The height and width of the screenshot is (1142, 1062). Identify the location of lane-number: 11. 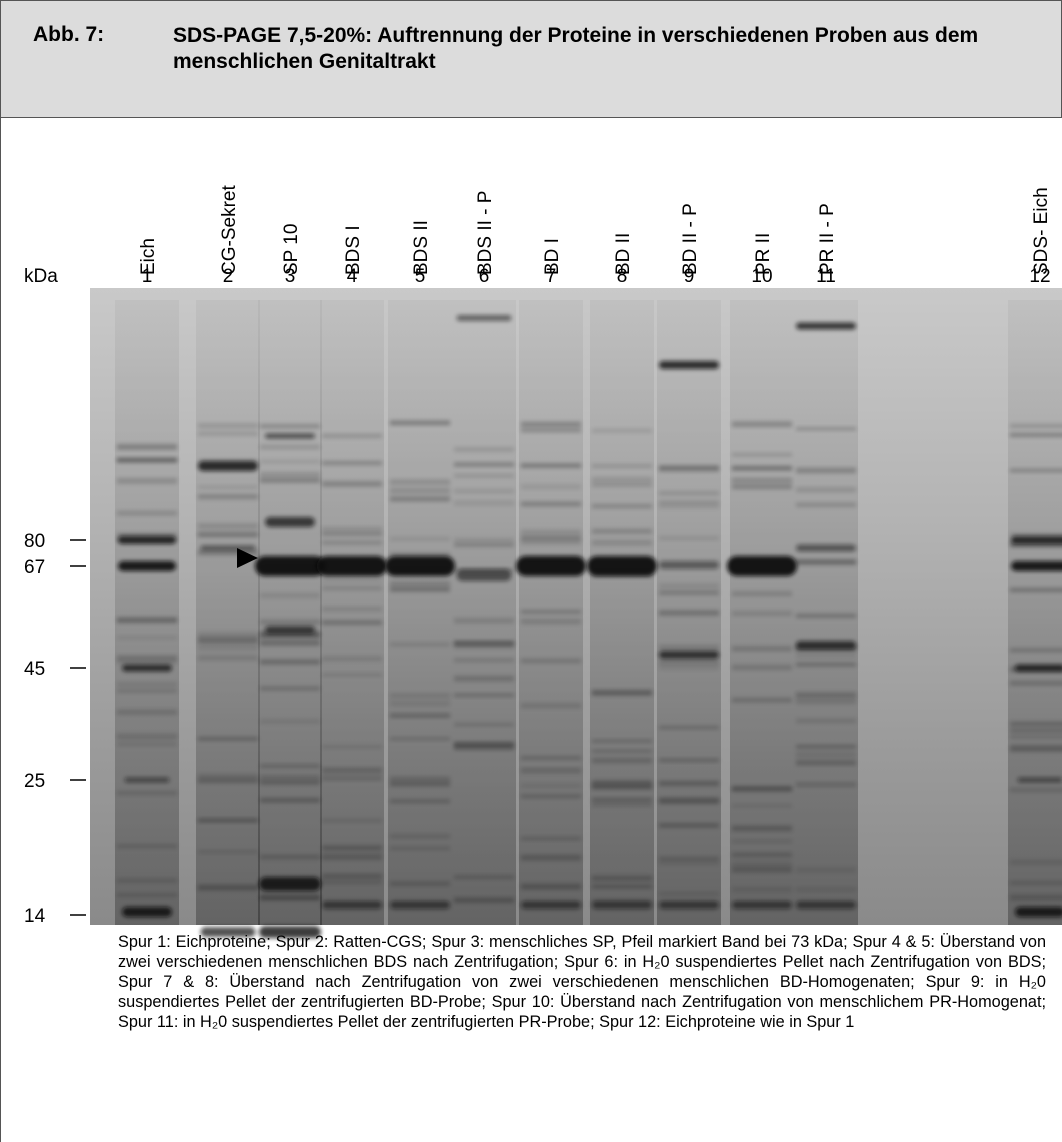
(826, 276).